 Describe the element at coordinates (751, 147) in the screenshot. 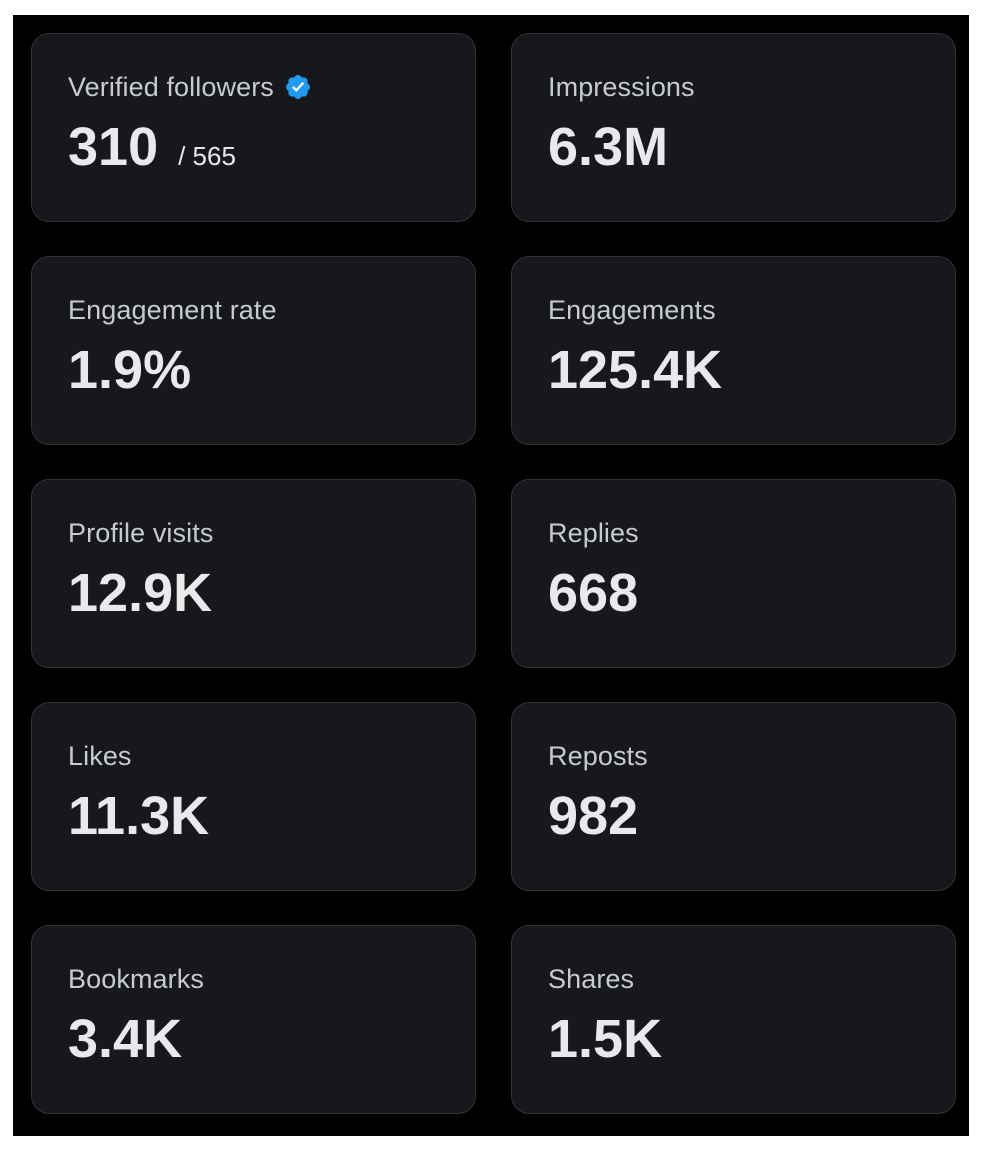

I see `metric-value-row: 6.3M` at that location.